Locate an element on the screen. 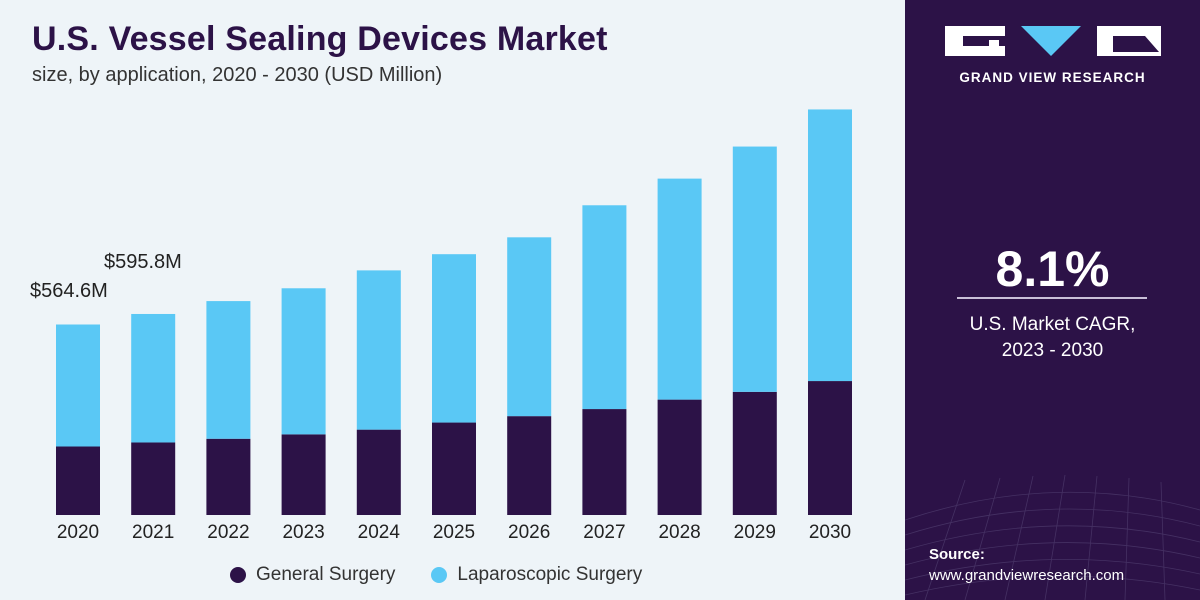  source-block: Source: www.grandviewresearch.com is located at coordinates (1026, 565).